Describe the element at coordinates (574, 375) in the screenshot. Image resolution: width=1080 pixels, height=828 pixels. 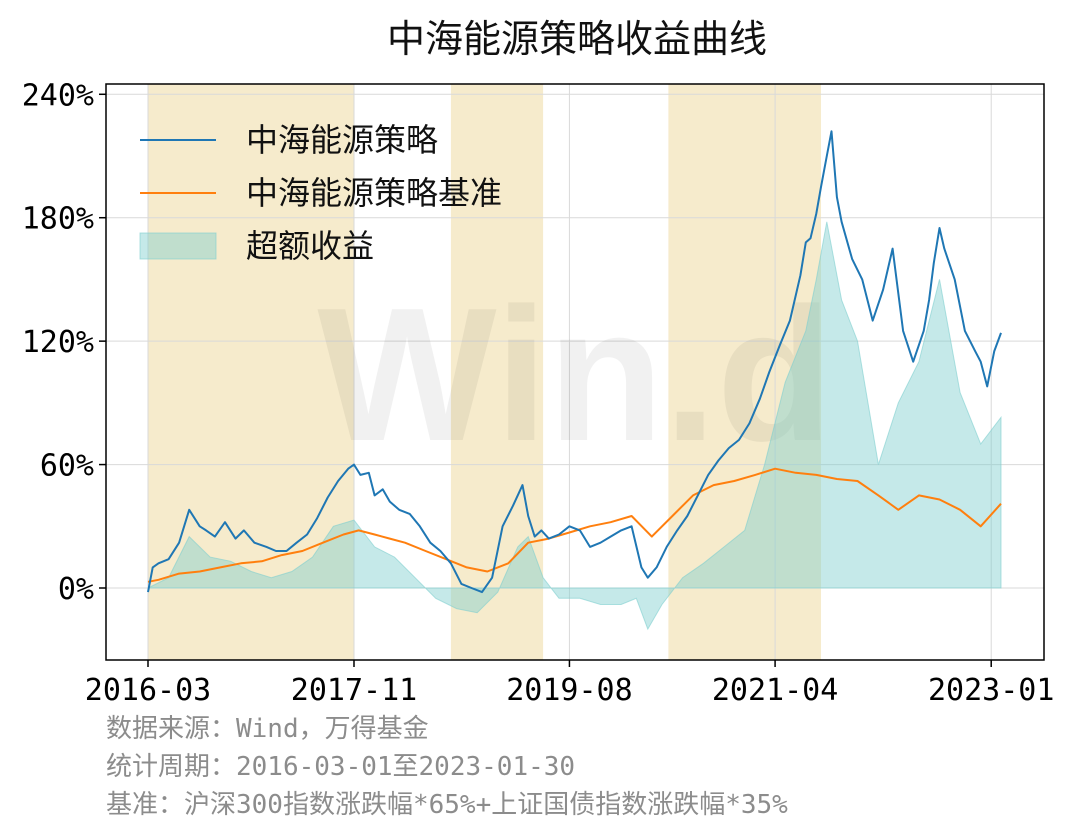
I see `watermark-logo: Win.d` at that location.